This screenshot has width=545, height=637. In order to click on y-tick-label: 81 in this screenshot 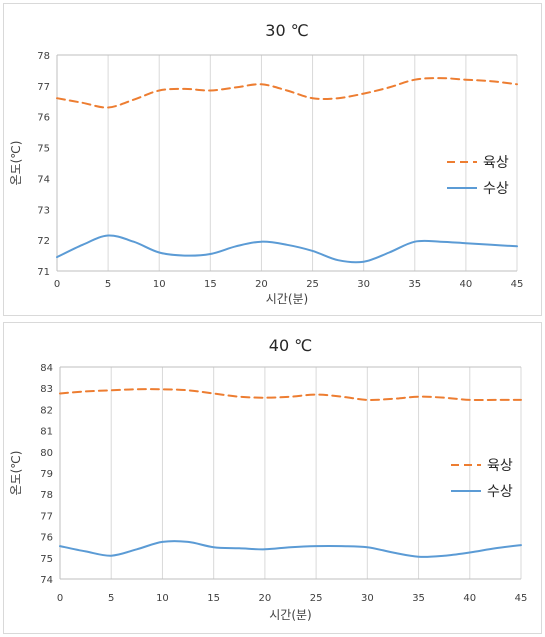, I will do `click(46, 432)`.